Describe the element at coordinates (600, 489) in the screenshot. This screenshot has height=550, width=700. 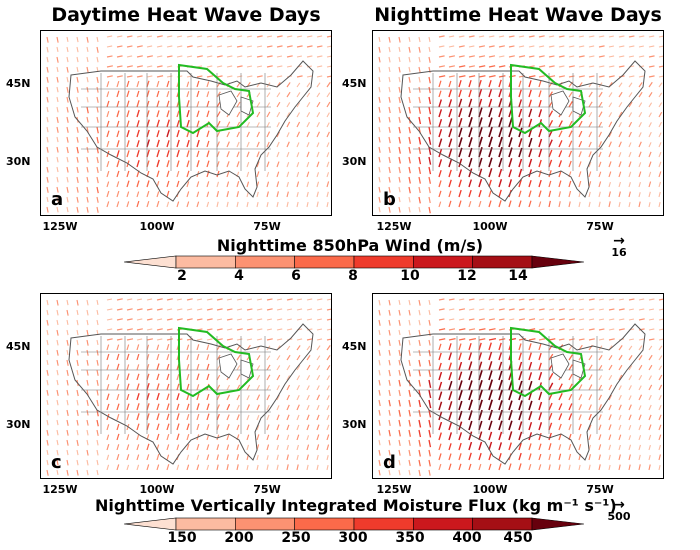
I see `lon-label-75w-d: 75W` at that location.